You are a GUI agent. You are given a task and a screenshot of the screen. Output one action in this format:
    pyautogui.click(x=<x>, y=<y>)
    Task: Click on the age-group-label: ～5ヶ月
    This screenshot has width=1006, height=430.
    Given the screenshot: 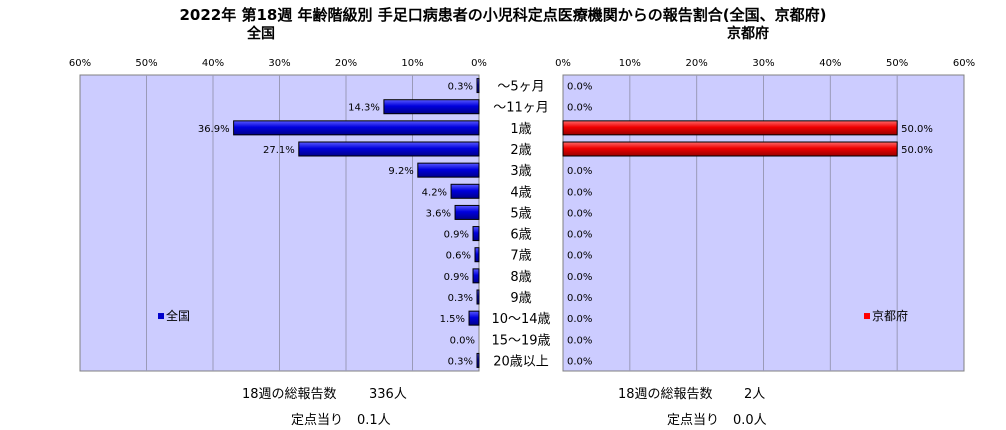 What is the action you would take?
    pyautogui.click(x=520, y=87)
    